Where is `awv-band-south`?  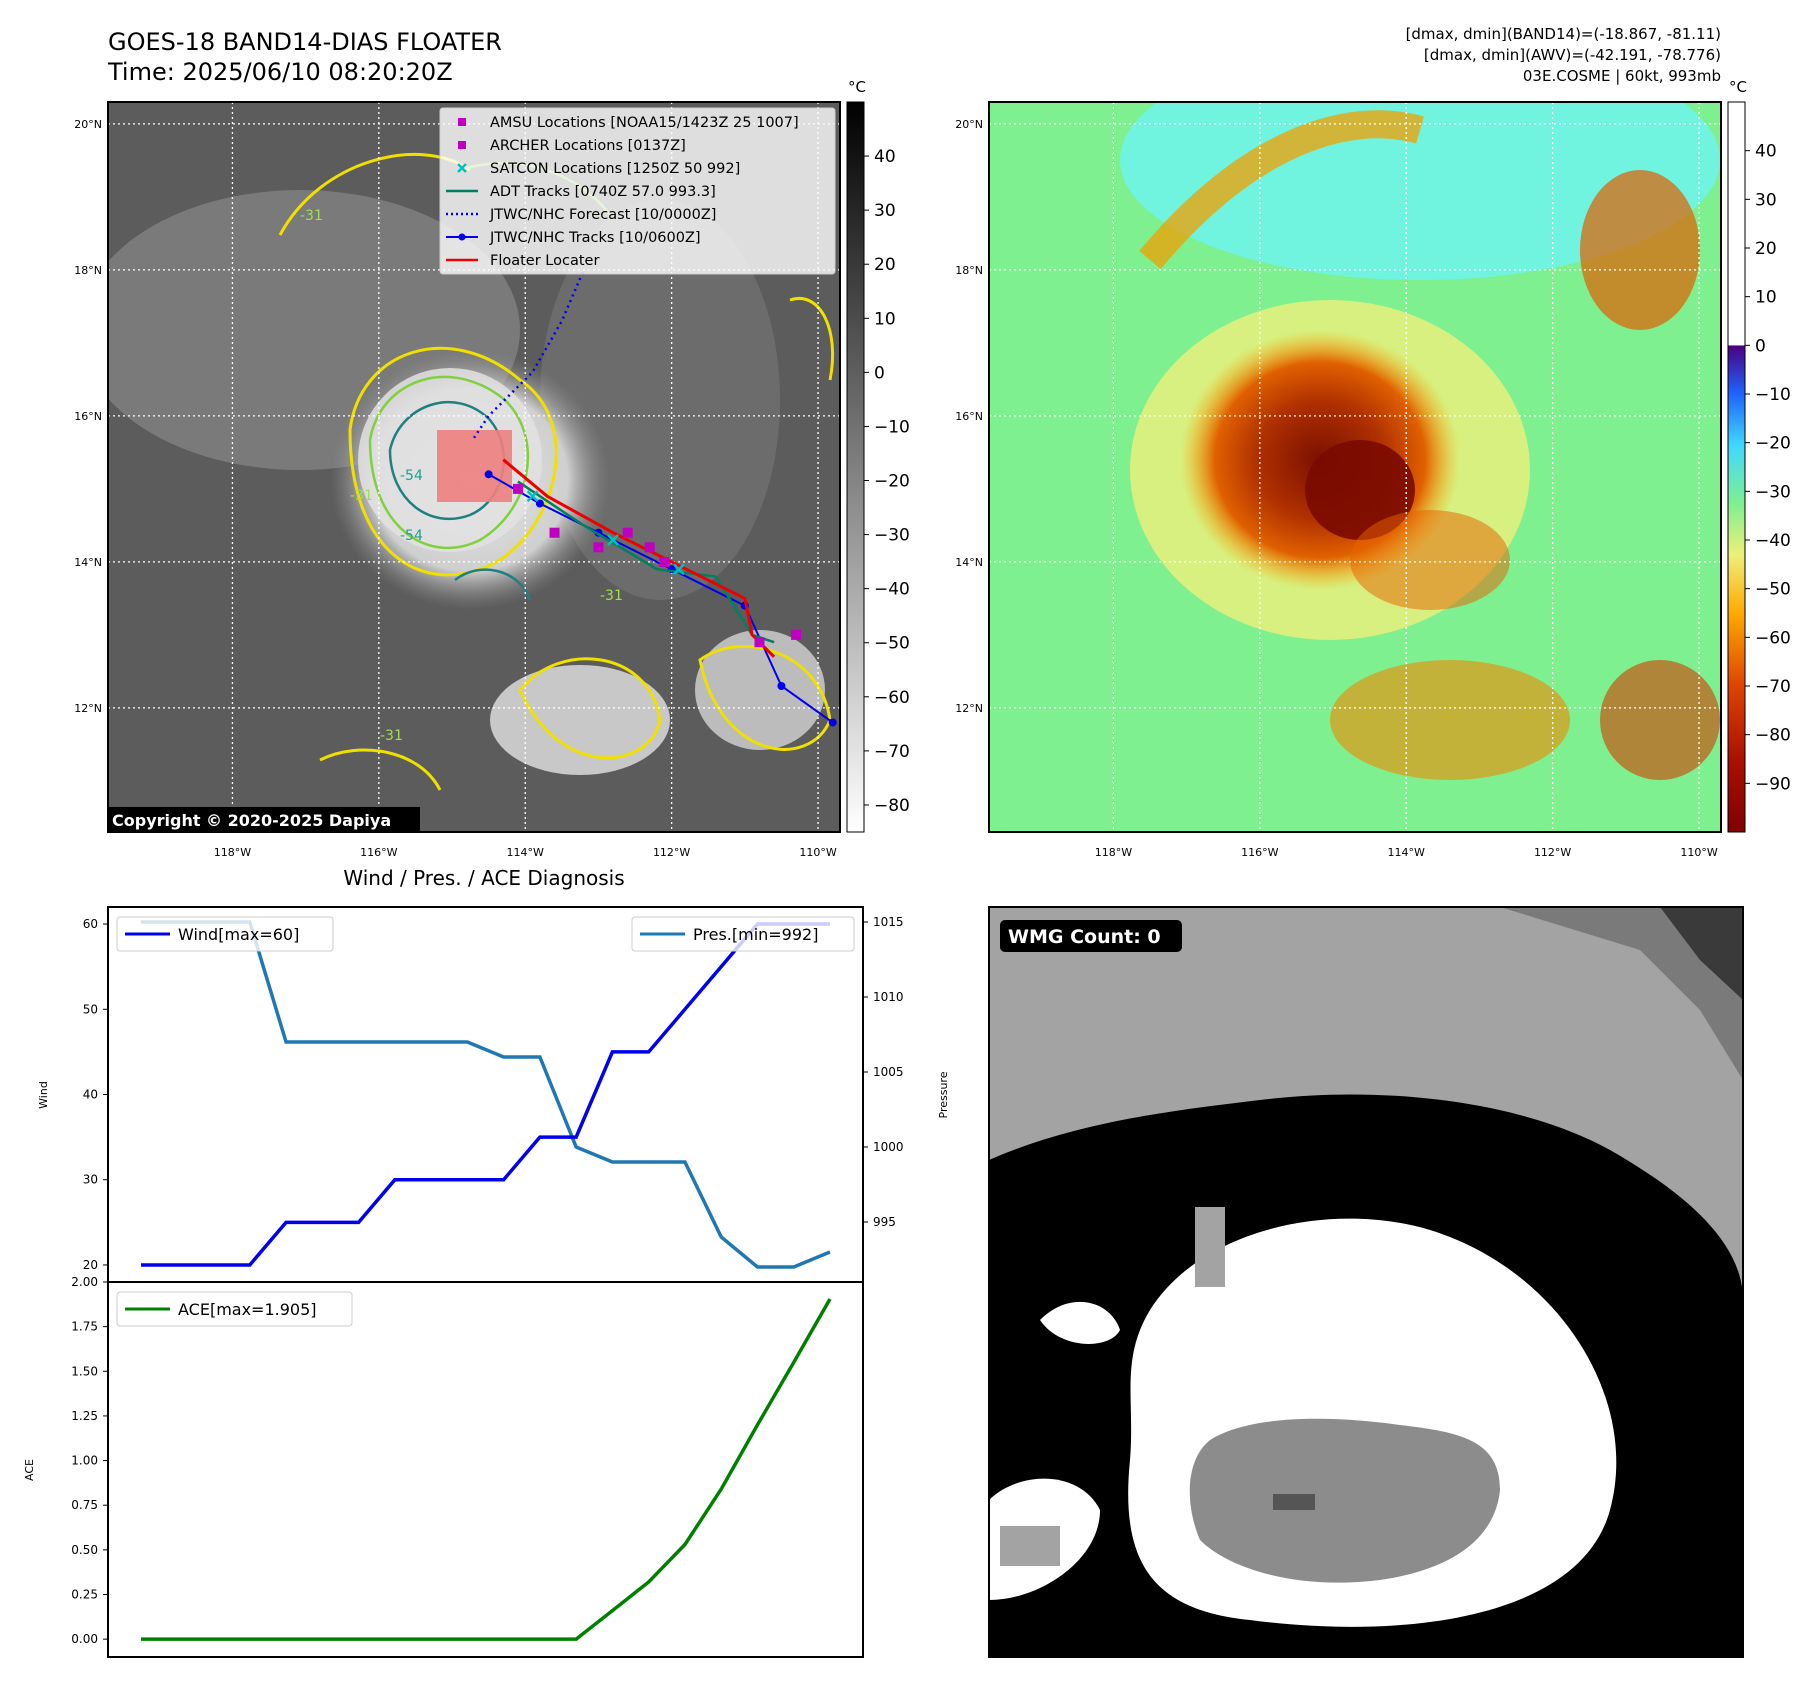
awv-band-south is located at coordinates (1450, 720).